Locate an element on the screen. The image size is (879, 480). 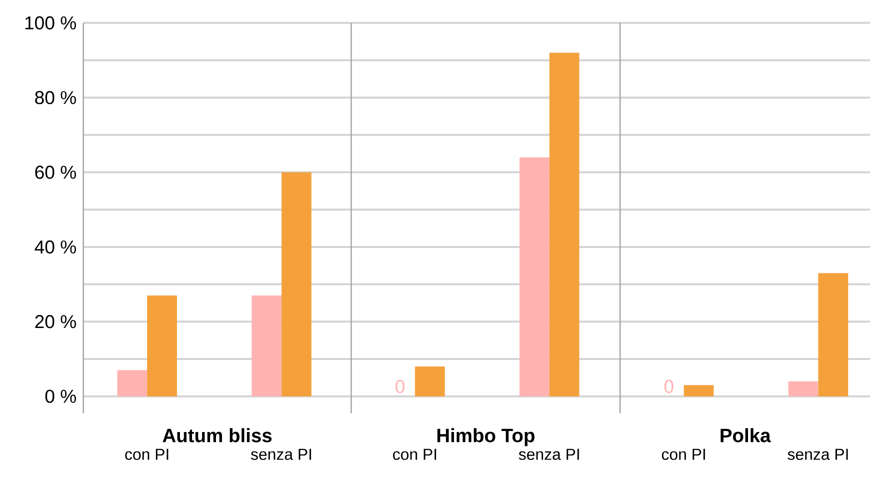
x-axis-title: Himbo Top is located at coordinates (485, 437).